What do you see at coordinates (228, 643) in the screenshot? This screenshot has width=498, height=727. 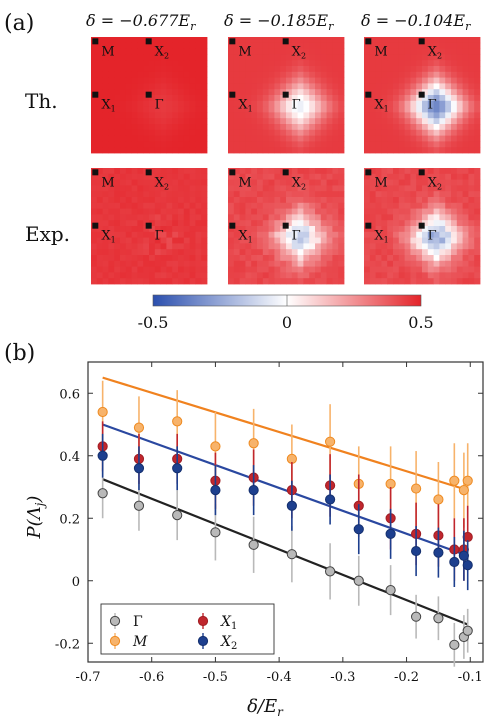 I see `legend-label: X2` at bounding box center [228, 643].